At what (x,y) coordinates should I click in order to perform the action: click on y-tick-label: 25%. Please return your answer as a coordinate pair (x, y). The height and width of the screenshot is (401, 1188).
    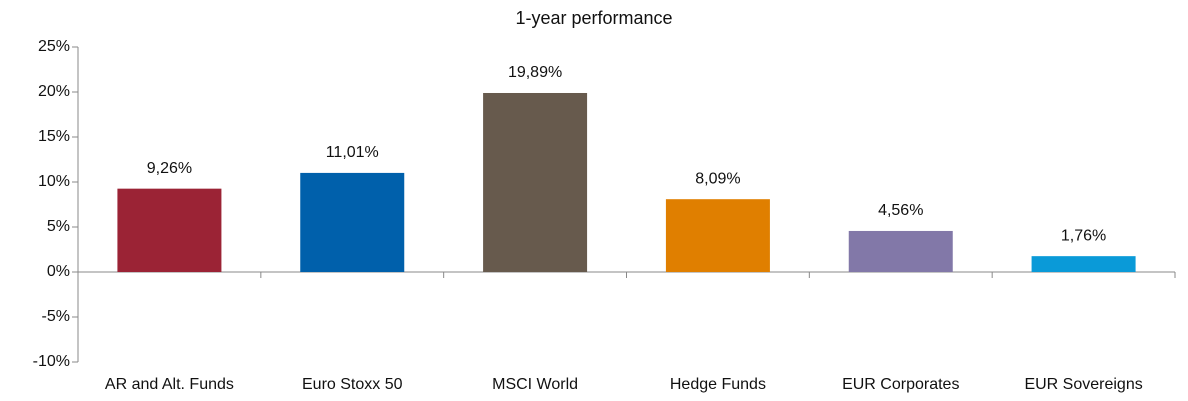
    Looking at the image, I should click on (54, 46).